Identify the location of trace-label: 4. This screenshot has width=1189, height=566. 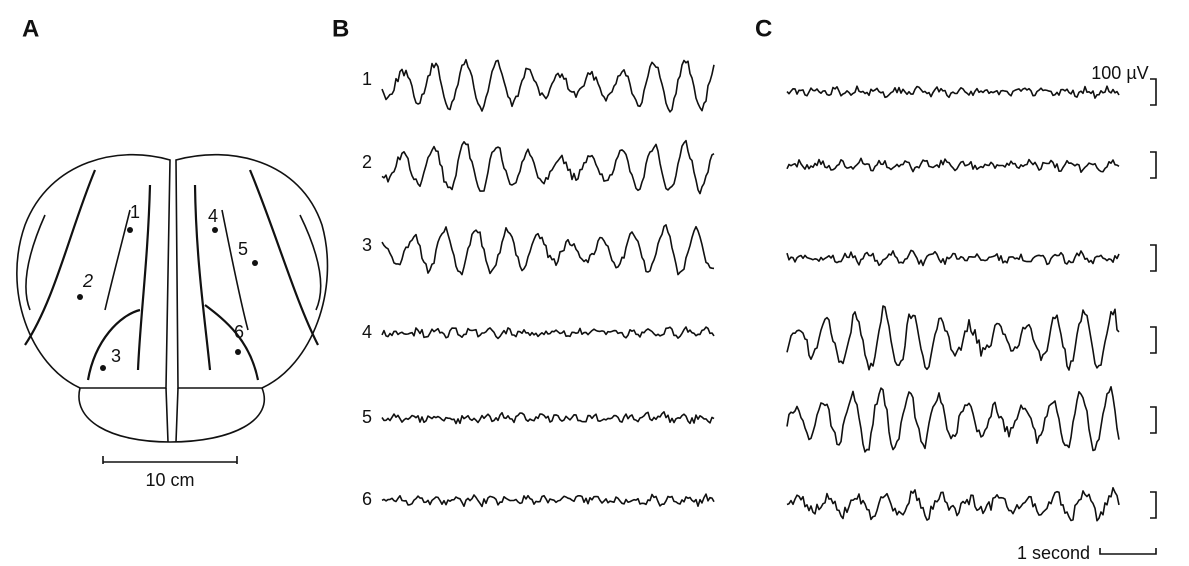
(367, 332).